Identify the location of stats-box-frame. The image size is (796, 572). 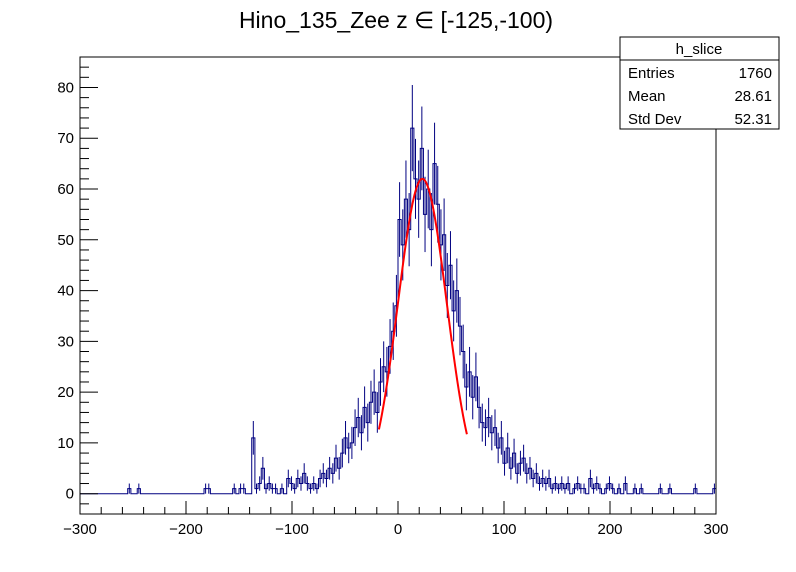
(699, 83).